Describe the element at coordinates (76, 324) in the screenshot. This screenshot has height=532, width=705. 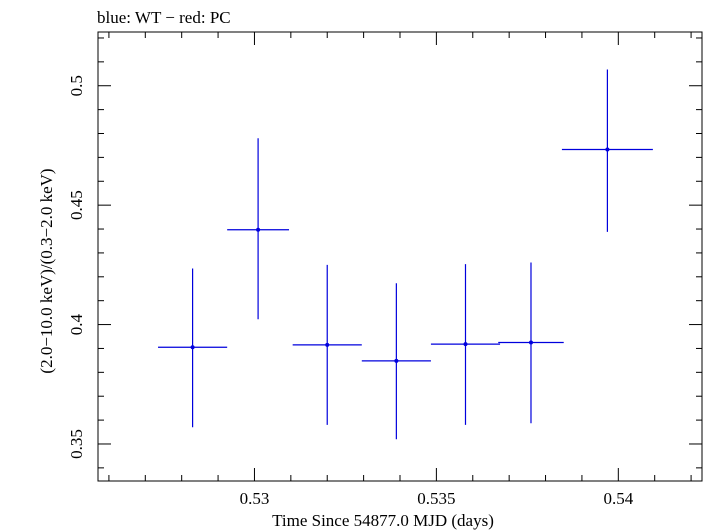
I see `y-tick-label: 0.4` at that location.